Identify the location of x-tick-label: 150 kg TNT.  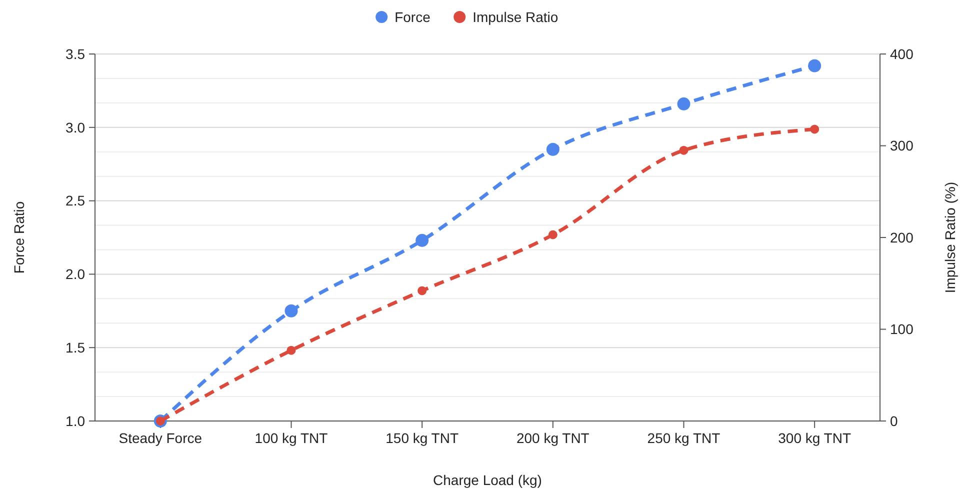
(422, 438).